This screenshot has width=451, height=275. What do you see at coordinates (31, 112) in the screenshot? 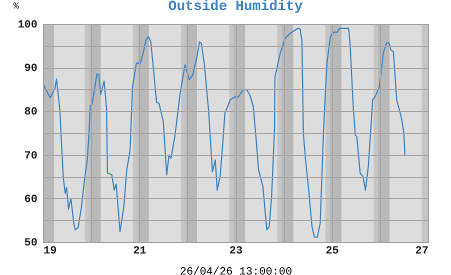
I see `y-tick-label: 80` at bounding box center [31, 112].